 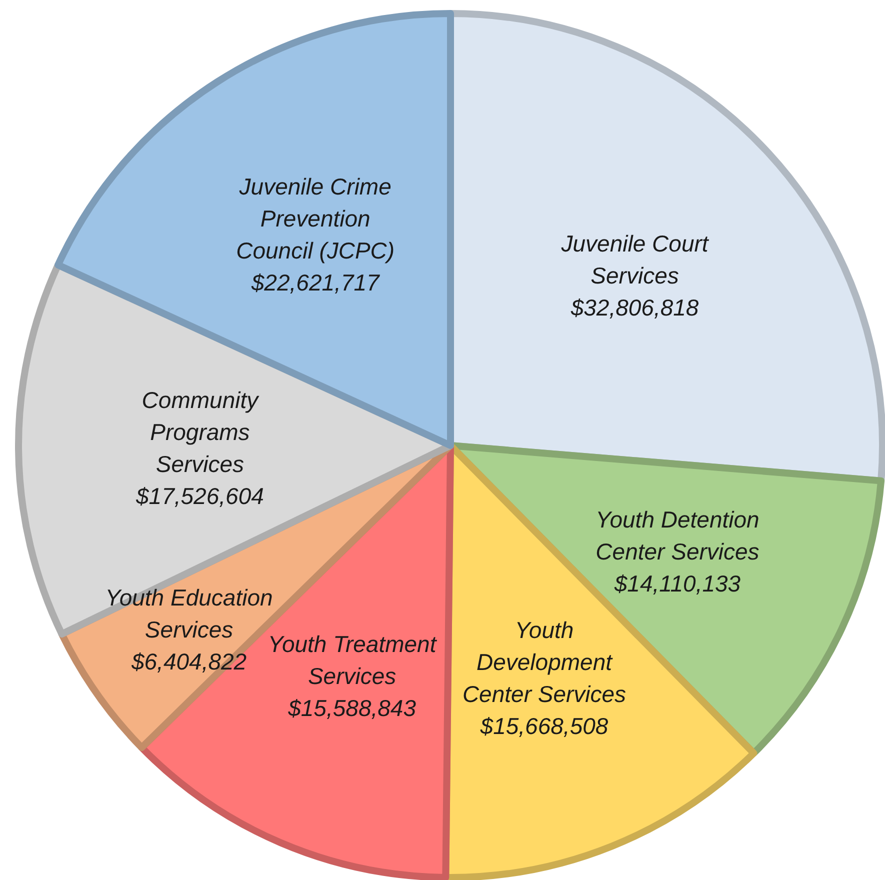 What do you see at coordinates (188, 661) in the screenshot?
I see `data-label: $6,404,822` at bounding box center [188, 661].